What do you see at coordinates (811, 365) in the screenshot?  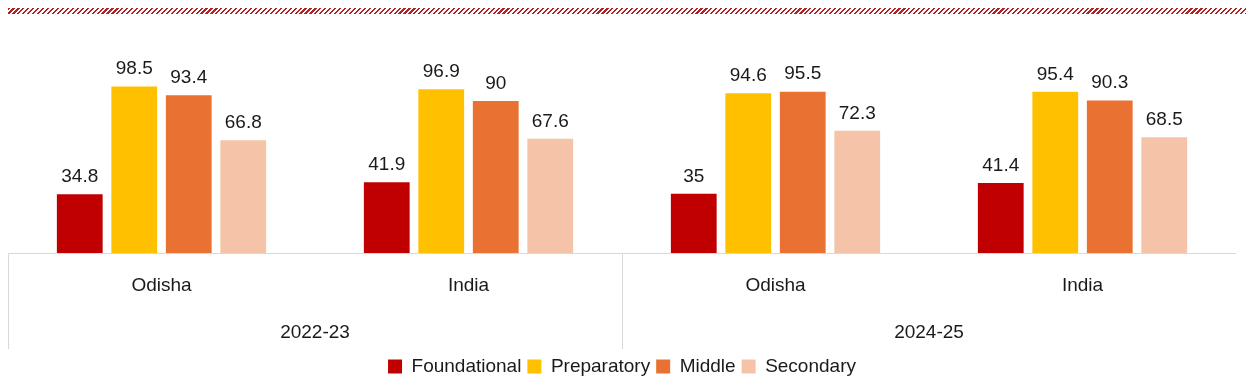 I see `legend-label: Secondary` at bounding box center [811, 365].